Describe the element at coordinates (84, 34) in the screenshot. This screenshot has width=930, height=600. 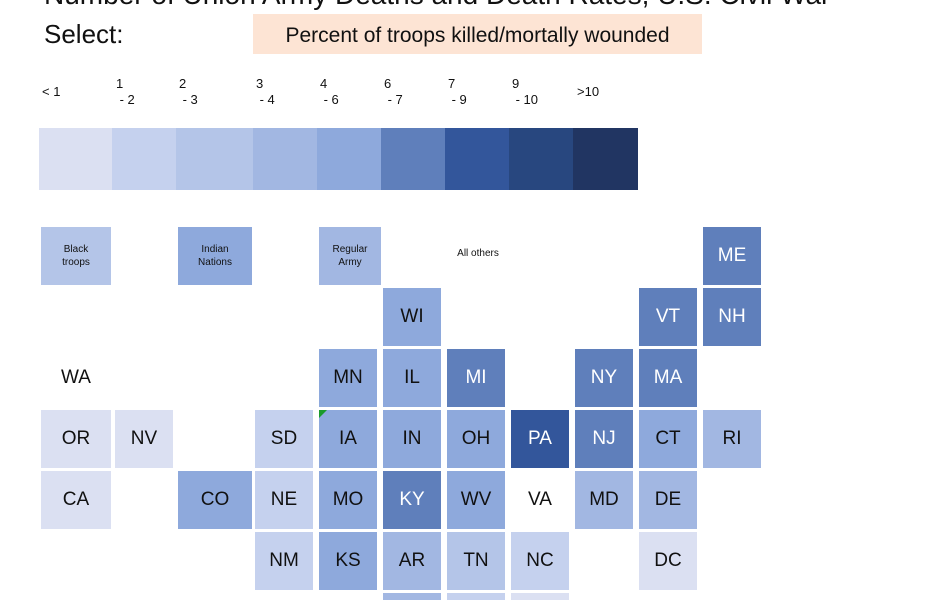
I see `select-label: Select:` at that location.